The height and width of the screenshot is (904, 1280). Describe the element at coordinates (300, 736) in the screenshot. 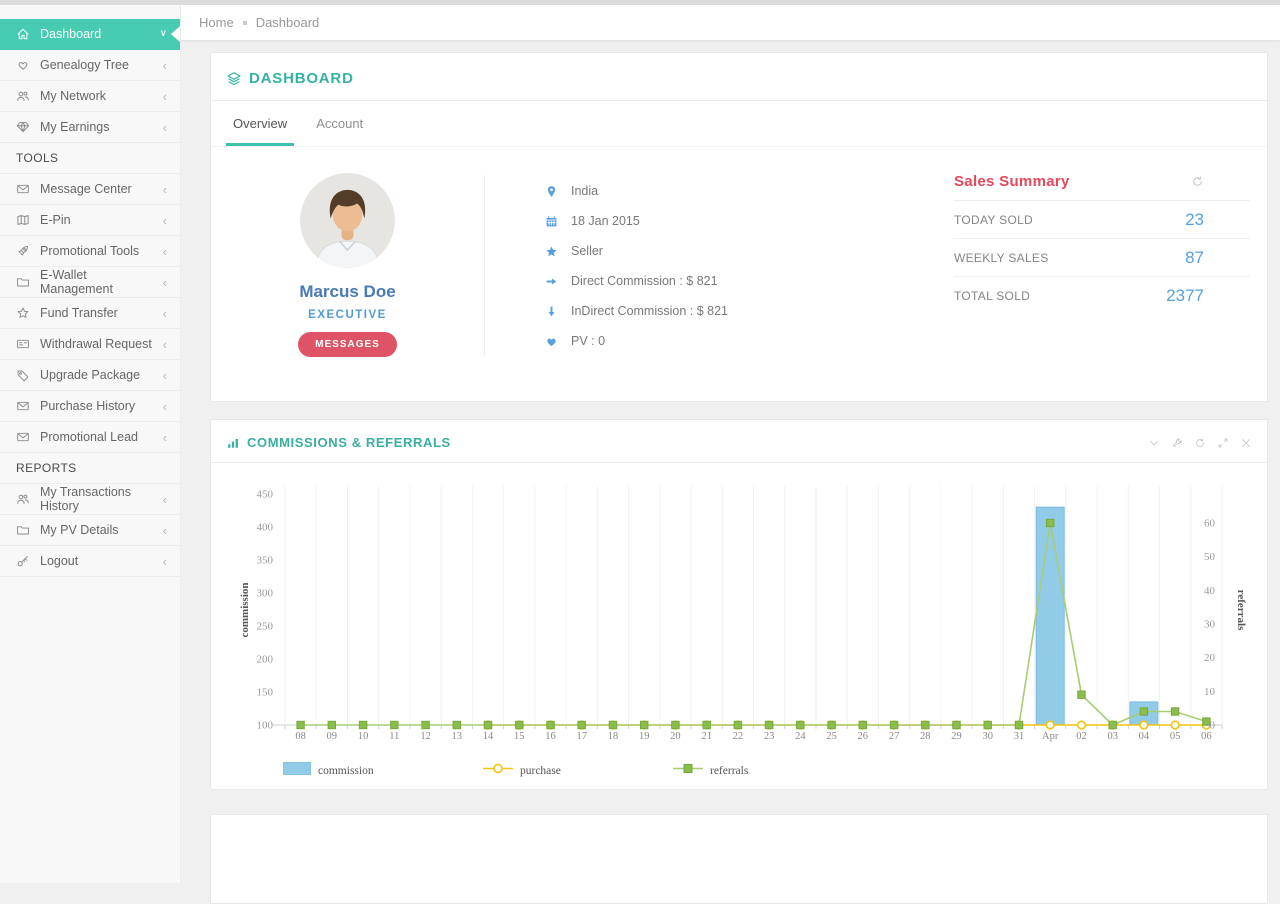

I see `svg-text: 08` at that location.